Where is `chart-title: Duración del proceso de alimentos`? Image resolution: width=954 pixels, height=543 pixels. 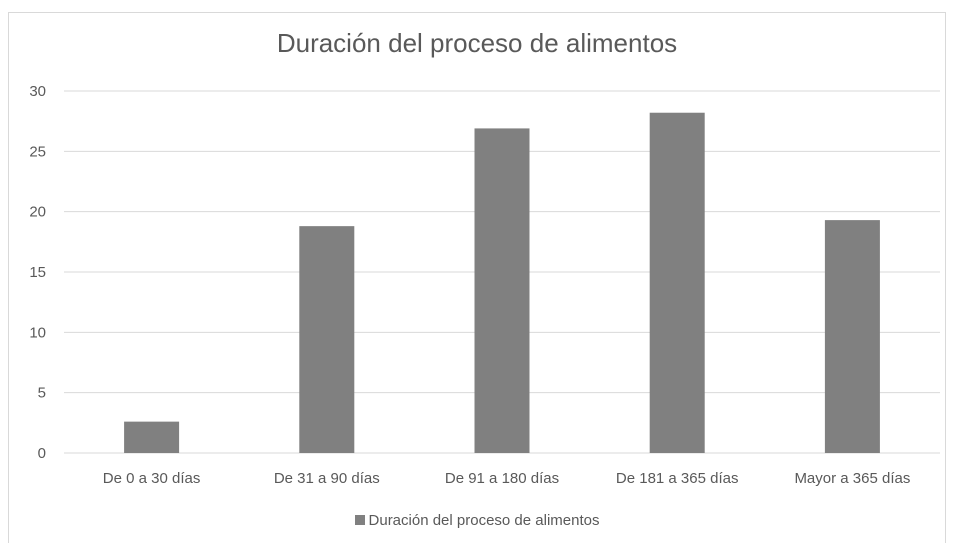 chart-title: Duración del proceso de alimentos is located at coordinates (477, 43).